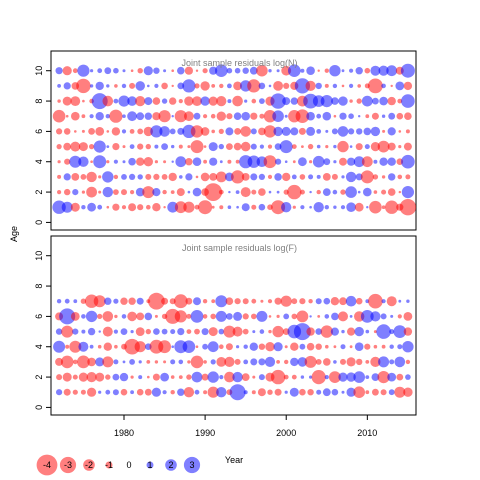 The width and height of the screenshot is (480, 480). I want to click on legend-swatch, so click(47, 465).